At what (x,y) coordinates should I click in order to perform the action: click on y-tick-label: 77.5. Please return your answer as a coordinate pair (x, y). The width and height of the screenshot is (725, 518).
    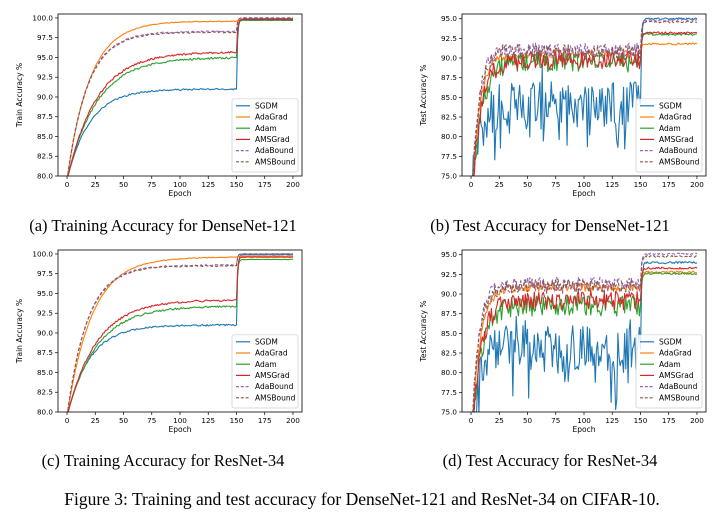
    Looking at the image, I should click on (449, 392).